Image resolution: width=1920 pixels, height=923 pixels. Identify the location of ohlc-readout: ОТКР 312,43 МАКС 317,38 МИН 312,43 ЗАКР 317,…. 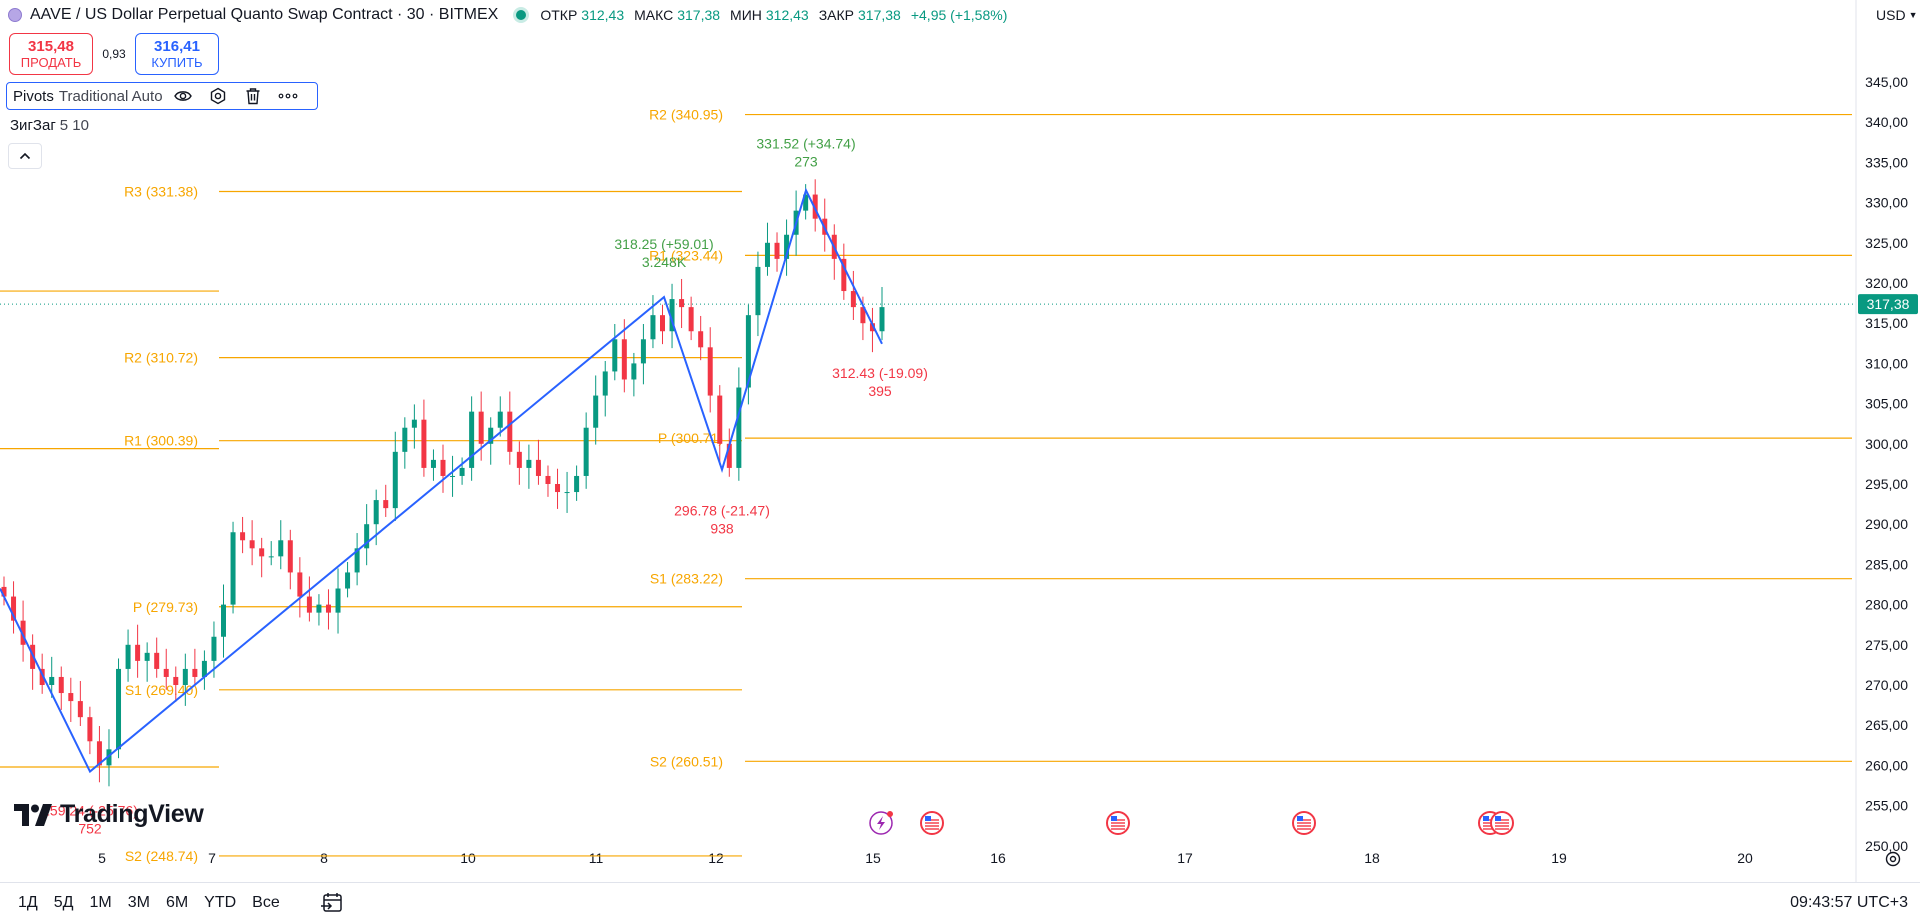
(776, 15).